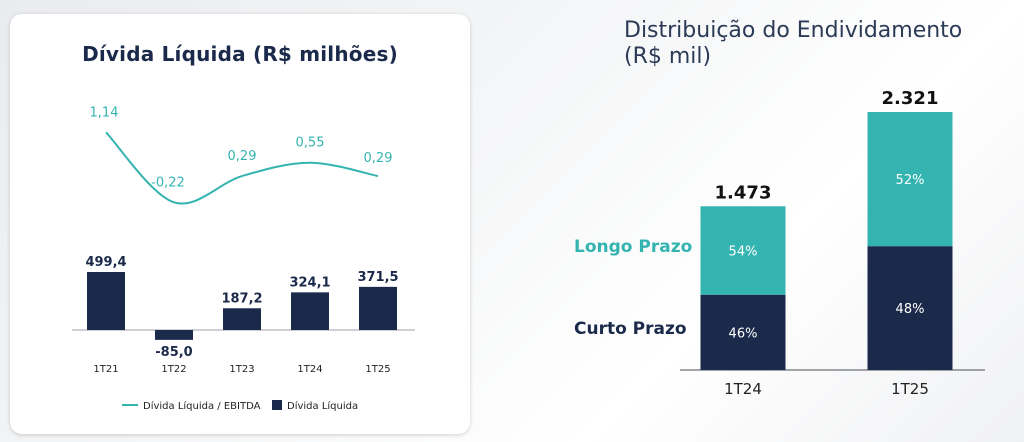  Describe the element at coordinates (173, 369) in the screenshot. I see `x-tick-label: 1T22` at that location.